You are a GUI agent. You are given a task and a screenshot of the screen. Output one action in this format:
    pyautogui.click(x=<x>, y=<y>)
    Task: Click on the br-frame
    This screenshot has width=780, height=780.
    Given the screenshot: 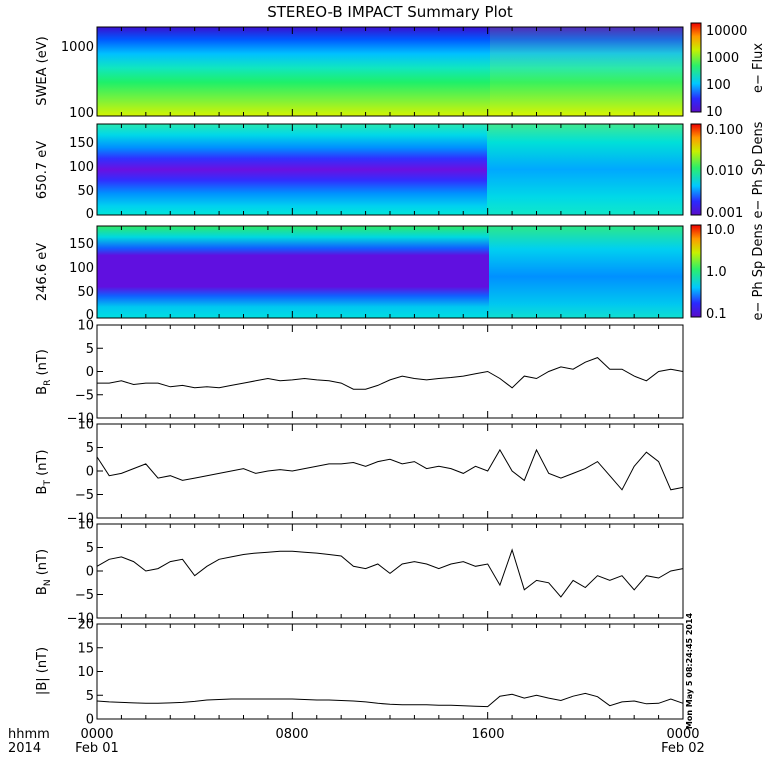 What is the action you would take?
    pyautogui.click(x=390, y=371)
    